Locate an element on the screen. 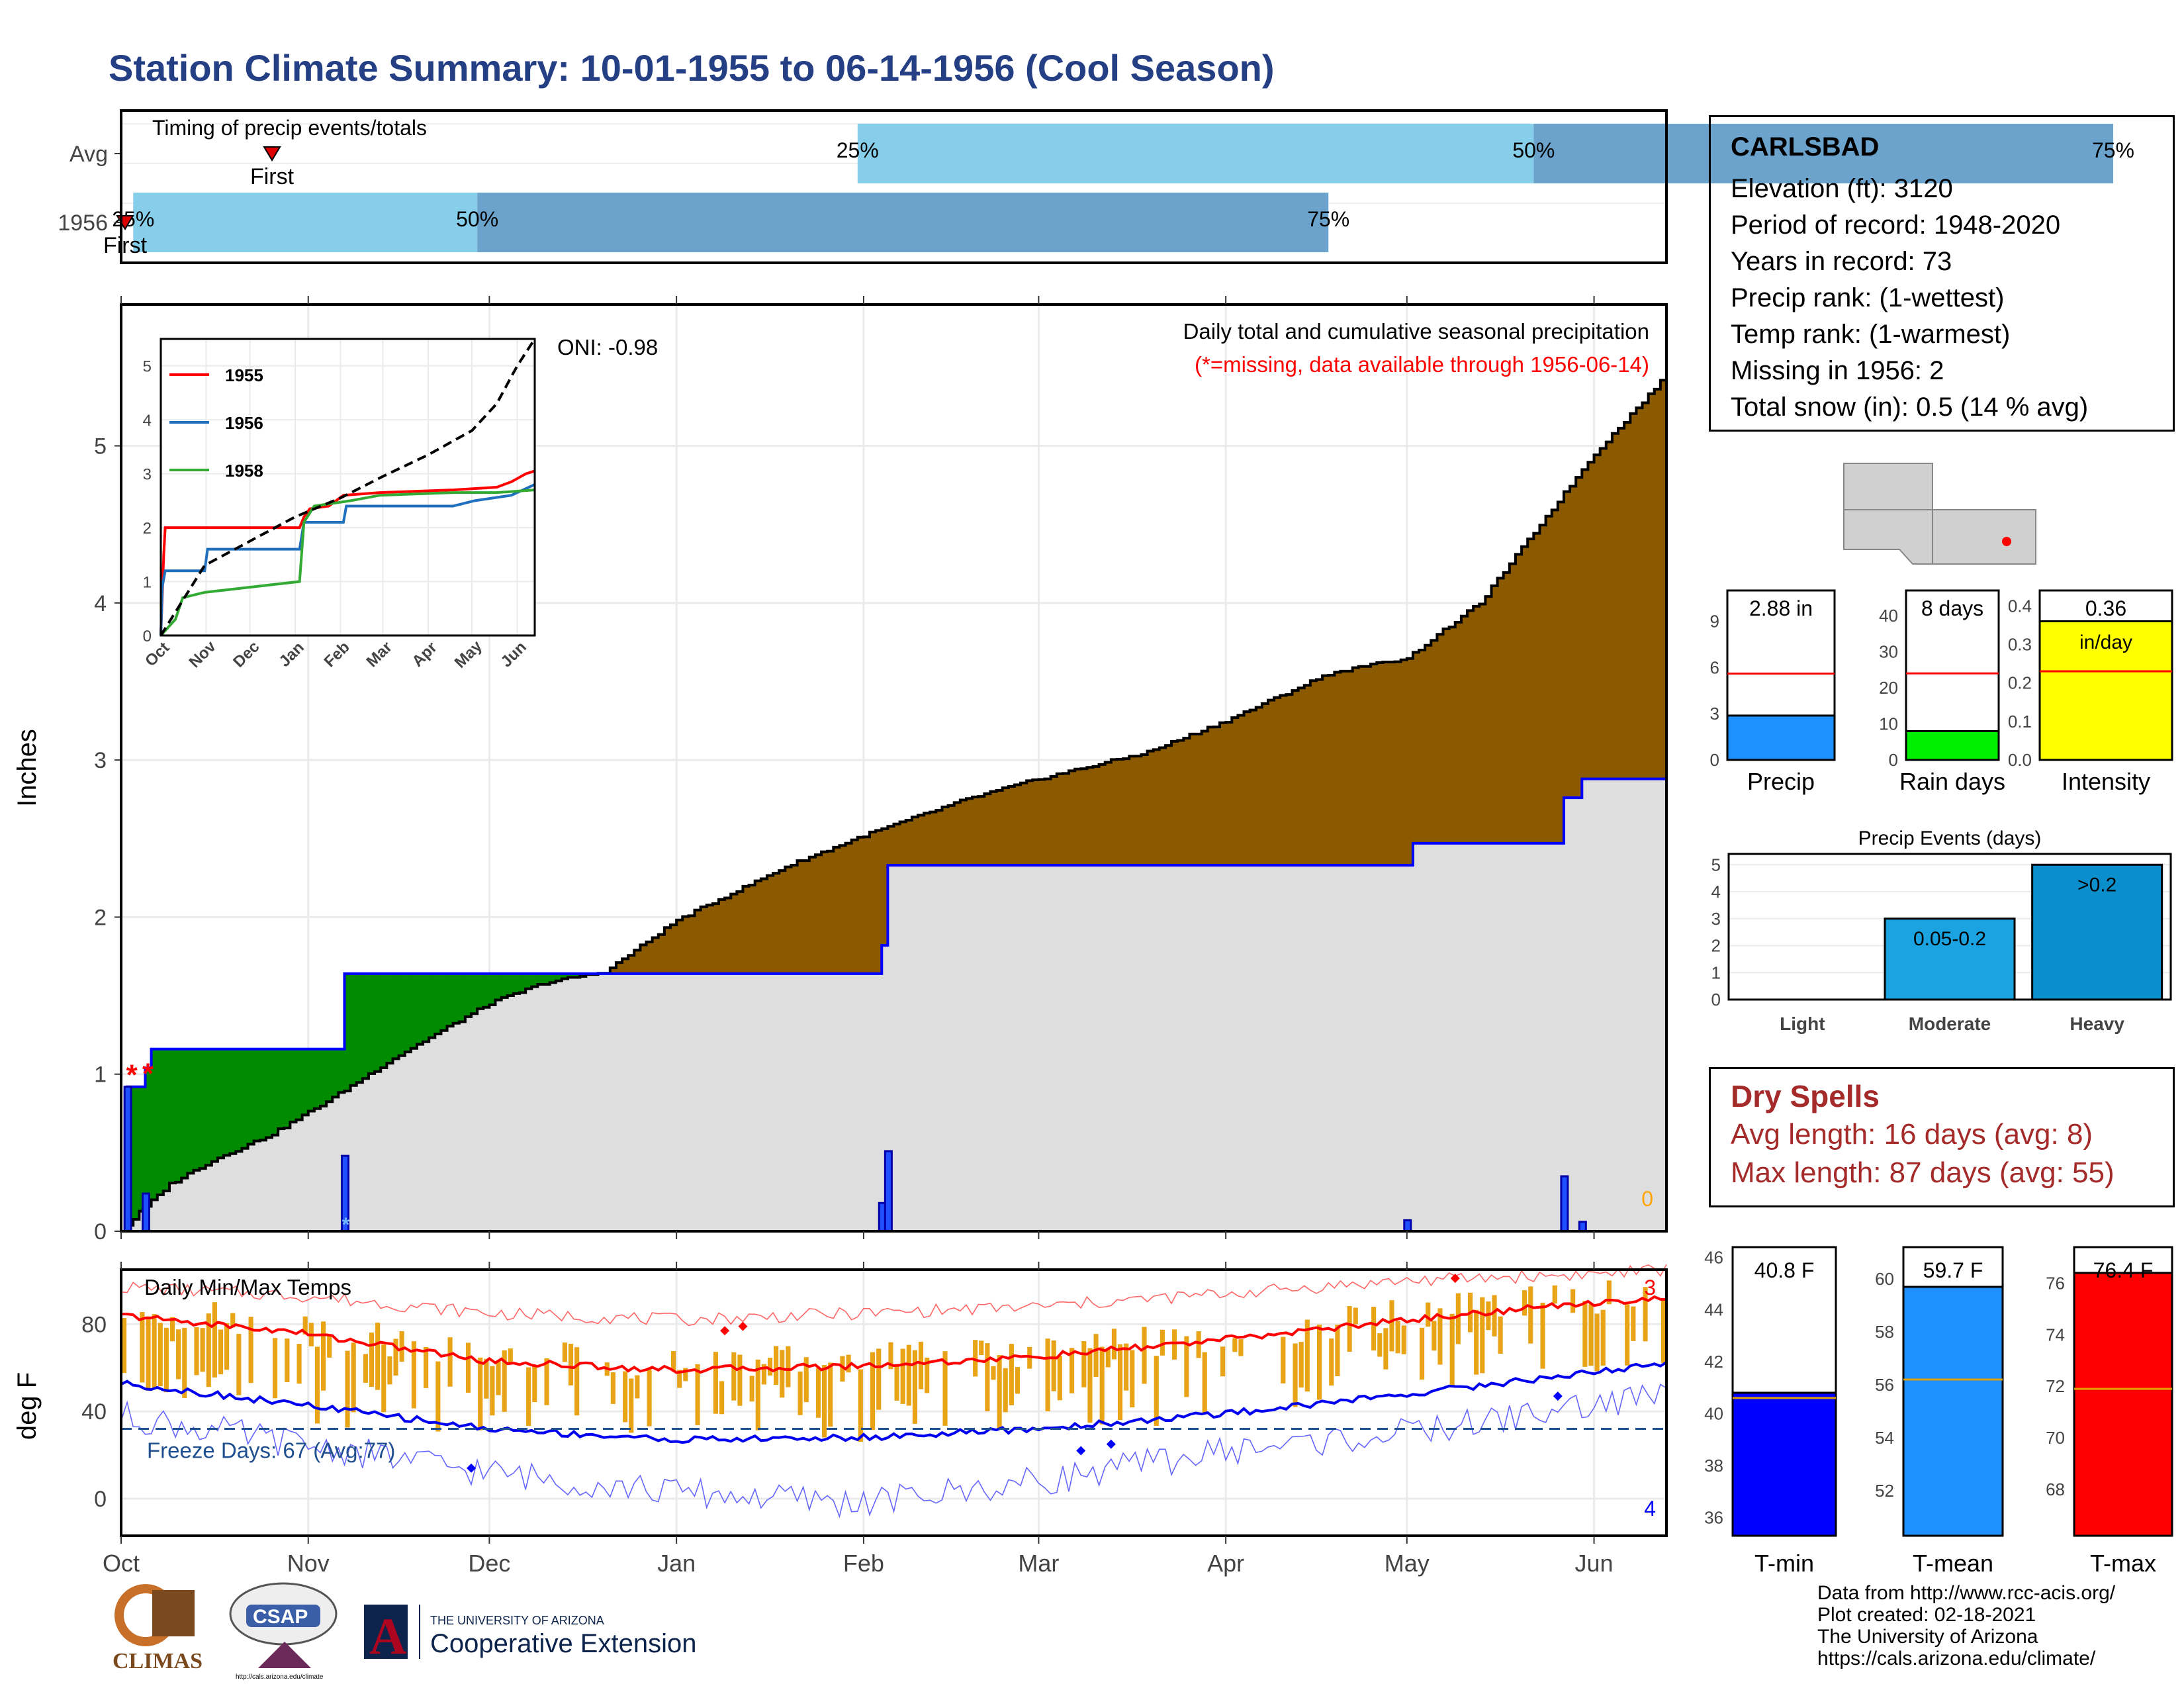  csap-logo: CSAP http://cals.arizona.edu/climate is located at coordinates (283, 1631).